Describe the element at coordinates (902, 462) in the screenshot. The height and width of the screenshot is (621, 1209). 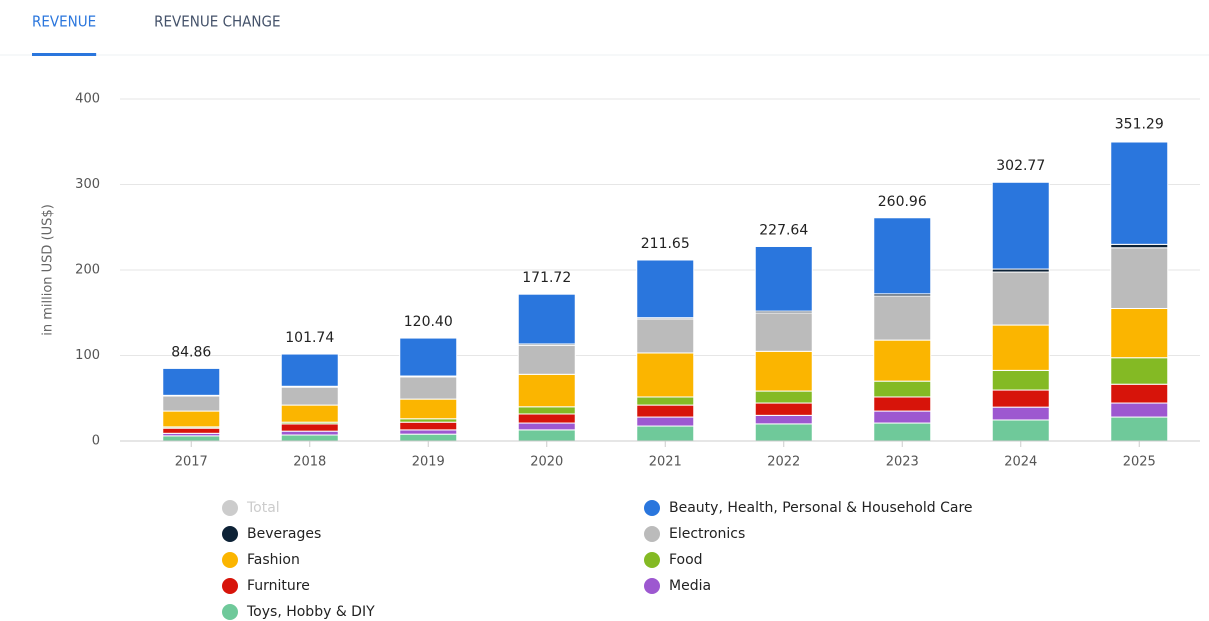
I see `x-tick-label: 2023` at that location.